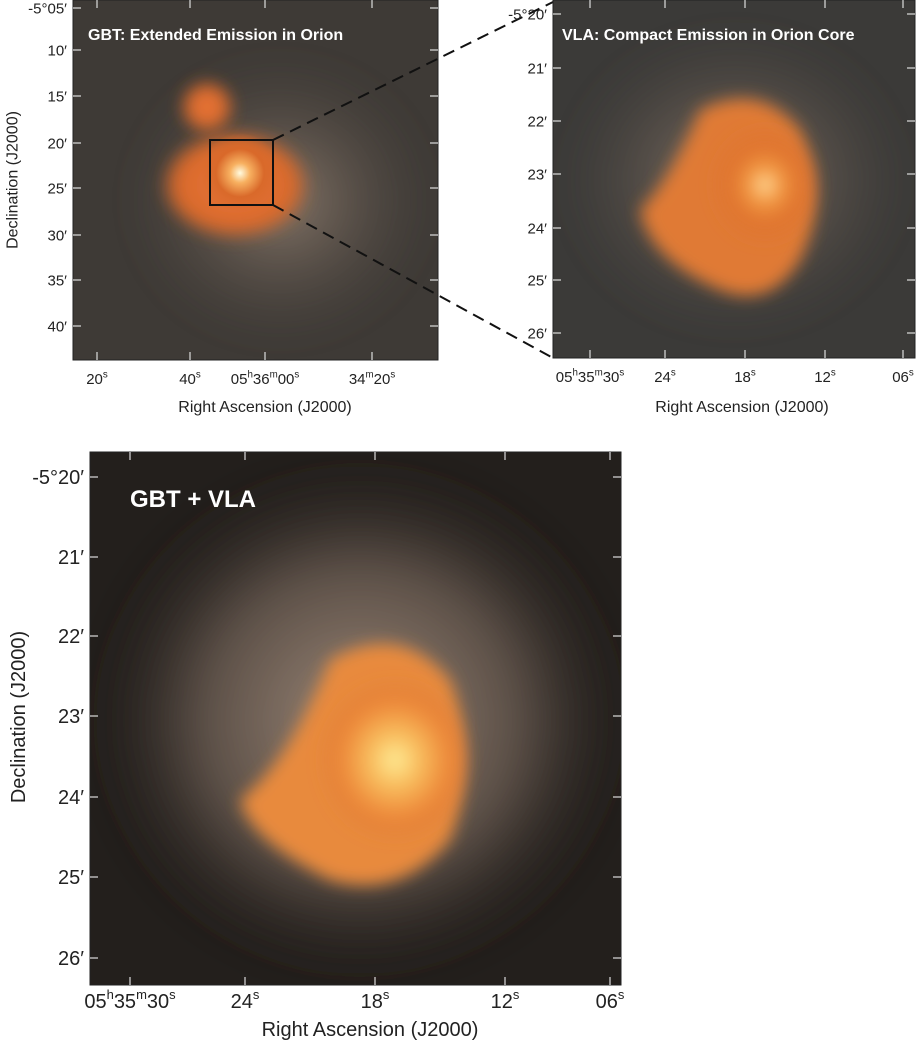 This screenshot has height=1050, width=916. Describe the element at coordinates (215, 35) in the screenshot. I see `panel-title: GBT: Extended Emission in Orion` at that location.